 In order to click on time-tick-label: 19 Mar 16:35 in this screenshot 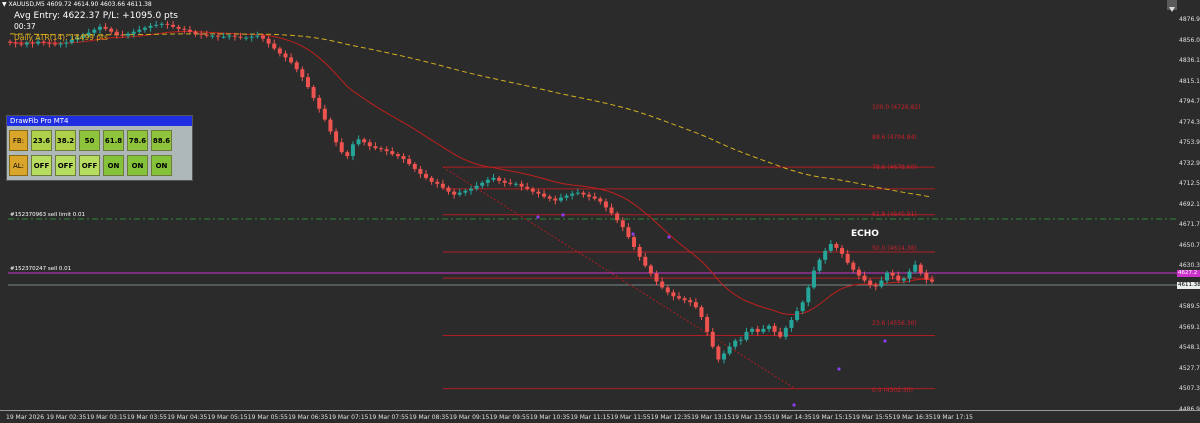, I will do `click(912, 417)`.